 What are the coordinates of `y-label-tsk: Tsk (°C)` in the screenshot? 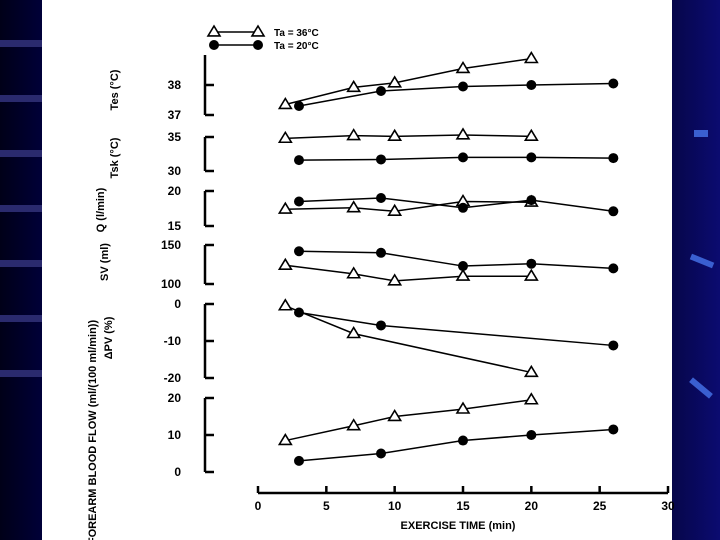 It's located at (115, 157).